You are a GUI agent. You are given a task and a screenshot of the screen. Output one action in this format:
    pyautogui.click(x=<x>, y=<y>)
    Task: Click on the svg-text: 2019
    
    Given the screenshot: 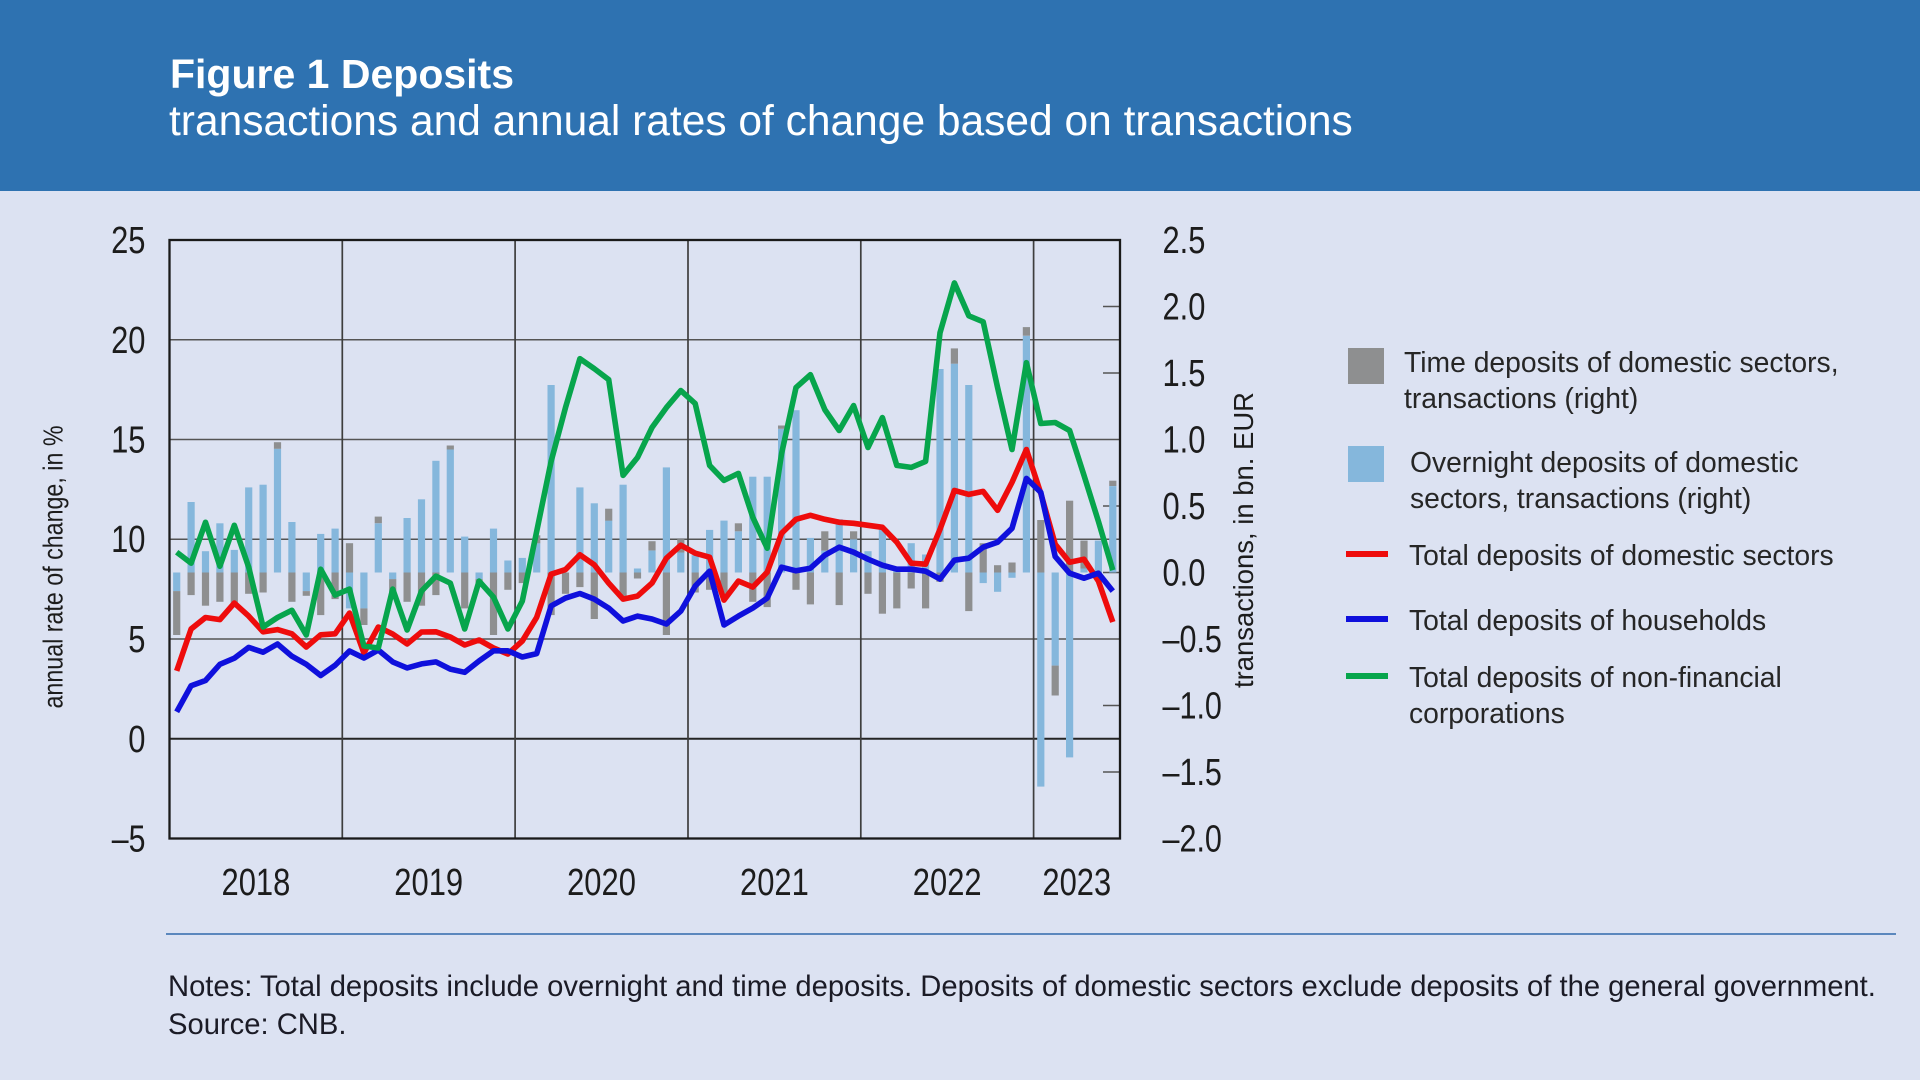 What is the action you would take?
    pyautogui.click(x=428, y=883)
    